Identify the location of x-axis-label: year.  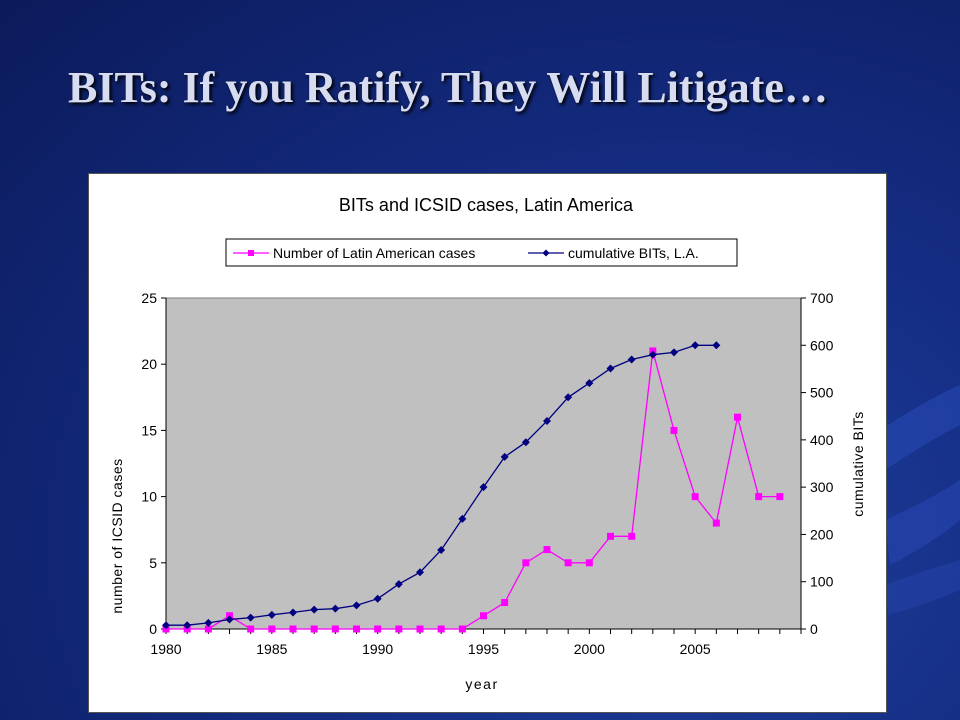
(481, 684).